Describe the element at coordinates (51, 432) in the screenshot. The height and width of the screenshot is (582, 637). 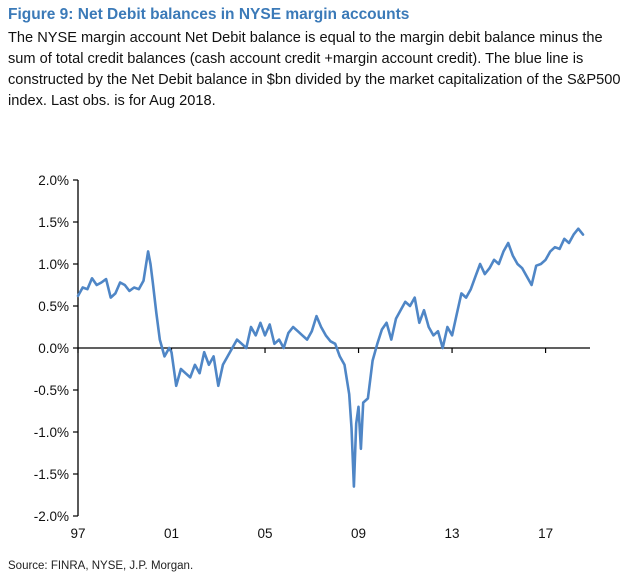
I see `y-tick-label: -1.0%` at that location.